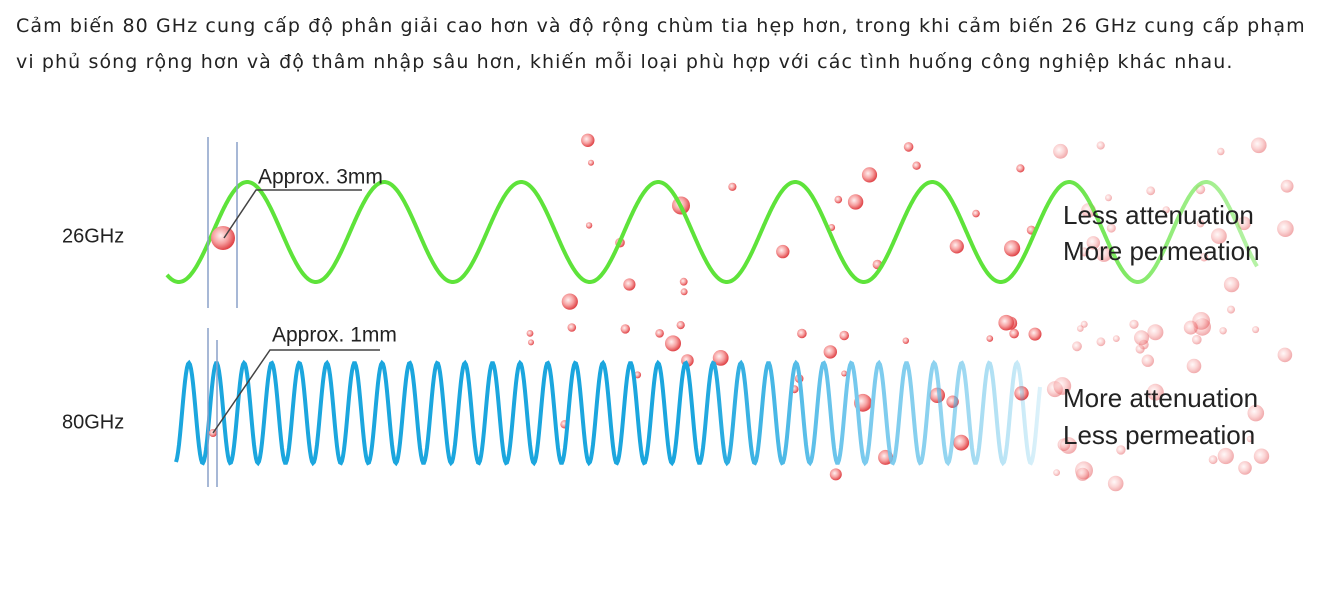 The height and width of the screenshot is (602, 1332). Describe the element at coordinates (1161, 251) in the screenshot. I see `note: More permeation` at that location.